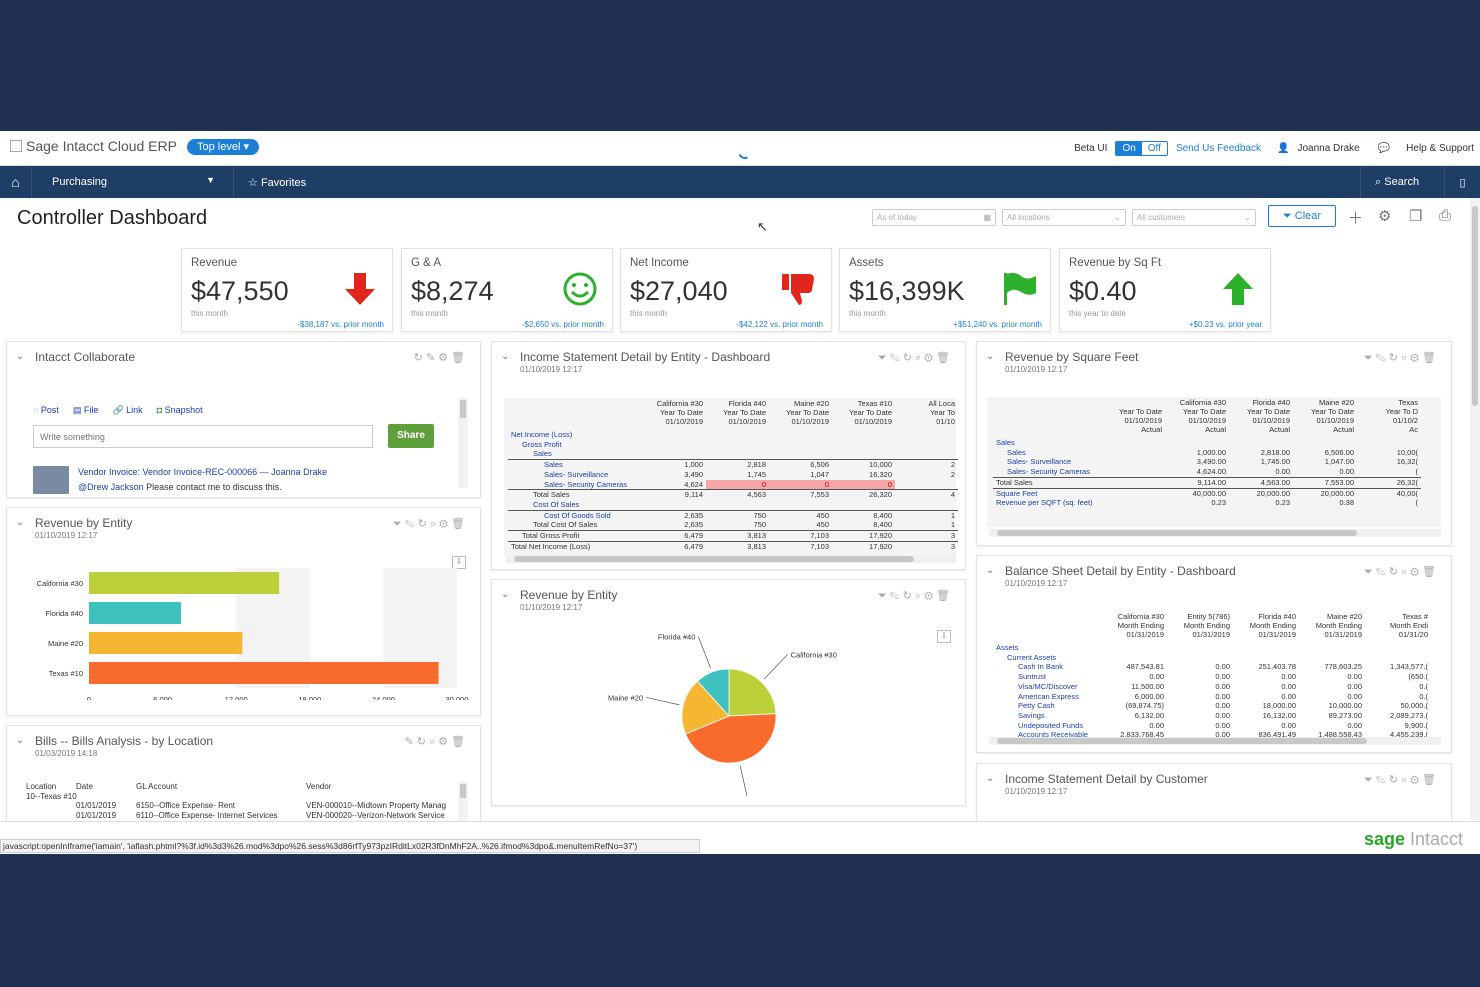  Describe the element at coordinates (411, 436) in the screenshot. I see `share-button: Share` at that location.